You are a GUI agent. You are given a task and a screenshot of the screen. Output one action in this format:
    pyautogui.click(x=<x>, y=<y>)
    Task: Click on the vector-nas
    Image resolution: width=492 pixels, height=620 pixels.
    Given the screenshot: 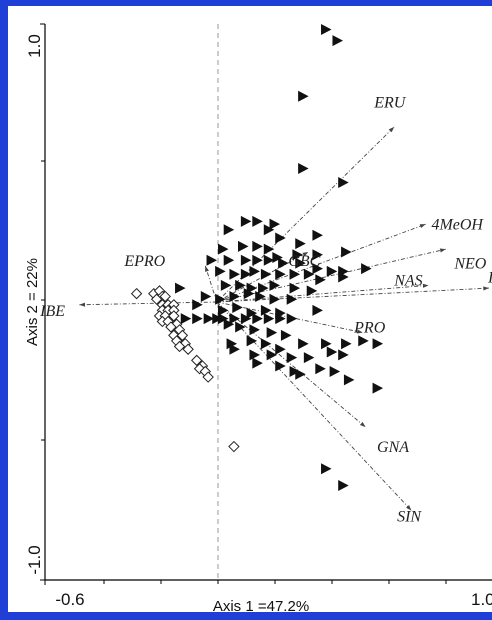 What is the action you would take?
    pyautogui.click(x=322, y=293)
    